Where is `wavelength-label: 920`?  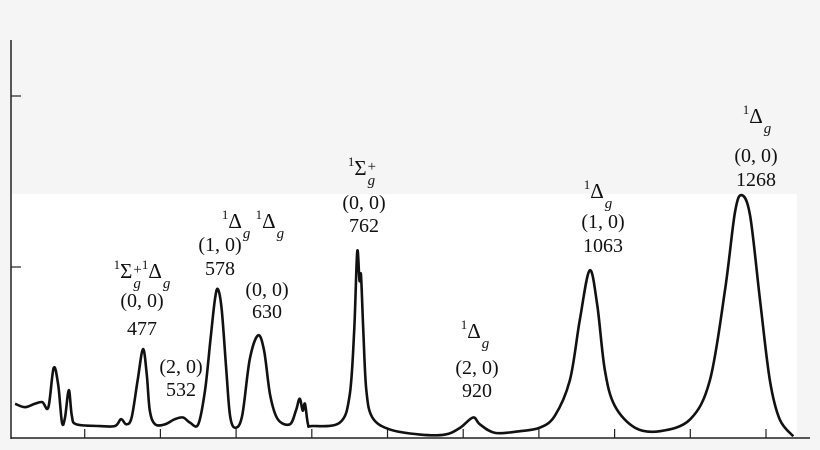 wavelength-label: 920 is located at coordinates (477, 391).